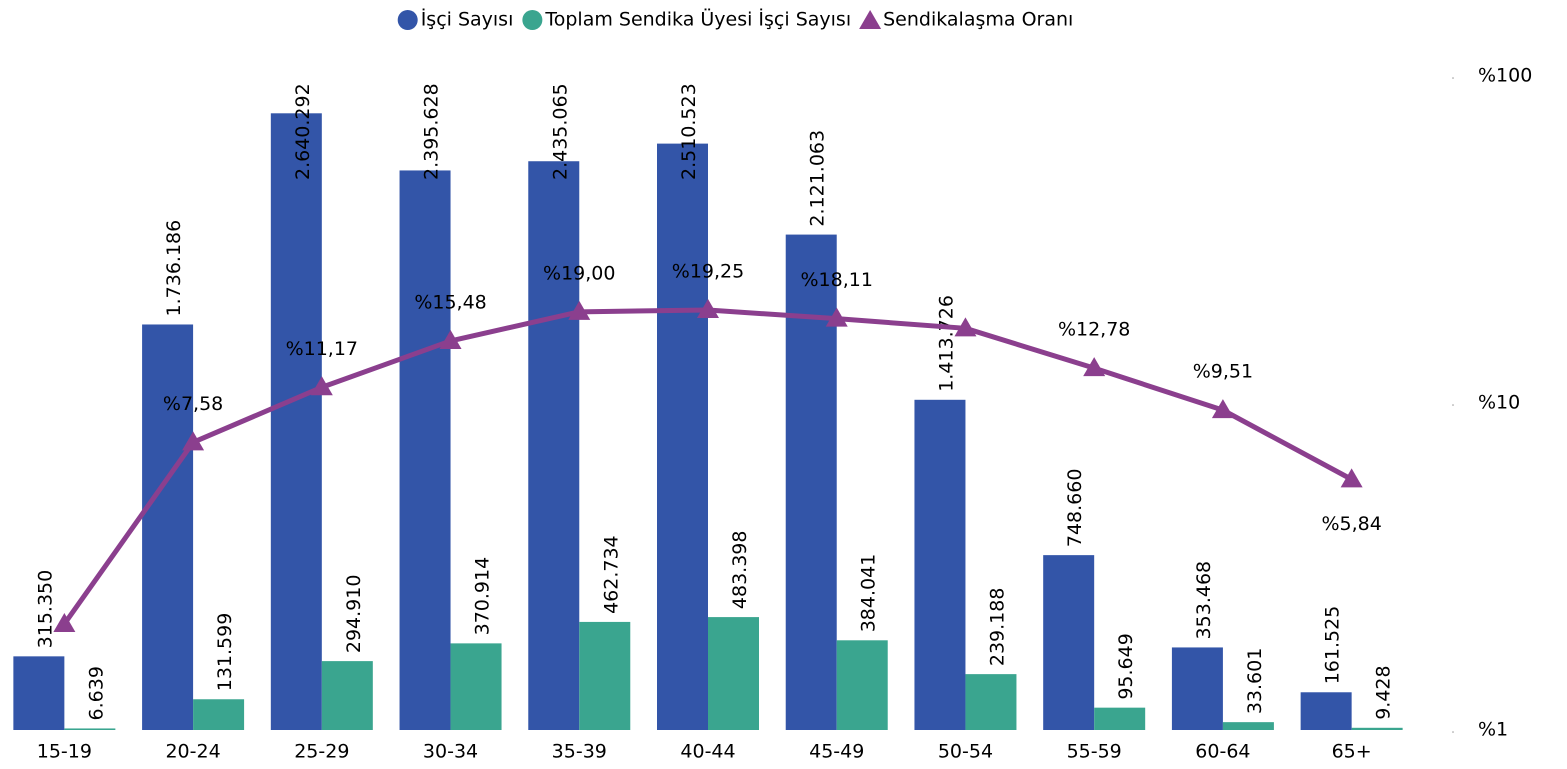 This screenshot has width=1567, height=769. I want to click on x-tick-label: 45-49, so click(836, 752).